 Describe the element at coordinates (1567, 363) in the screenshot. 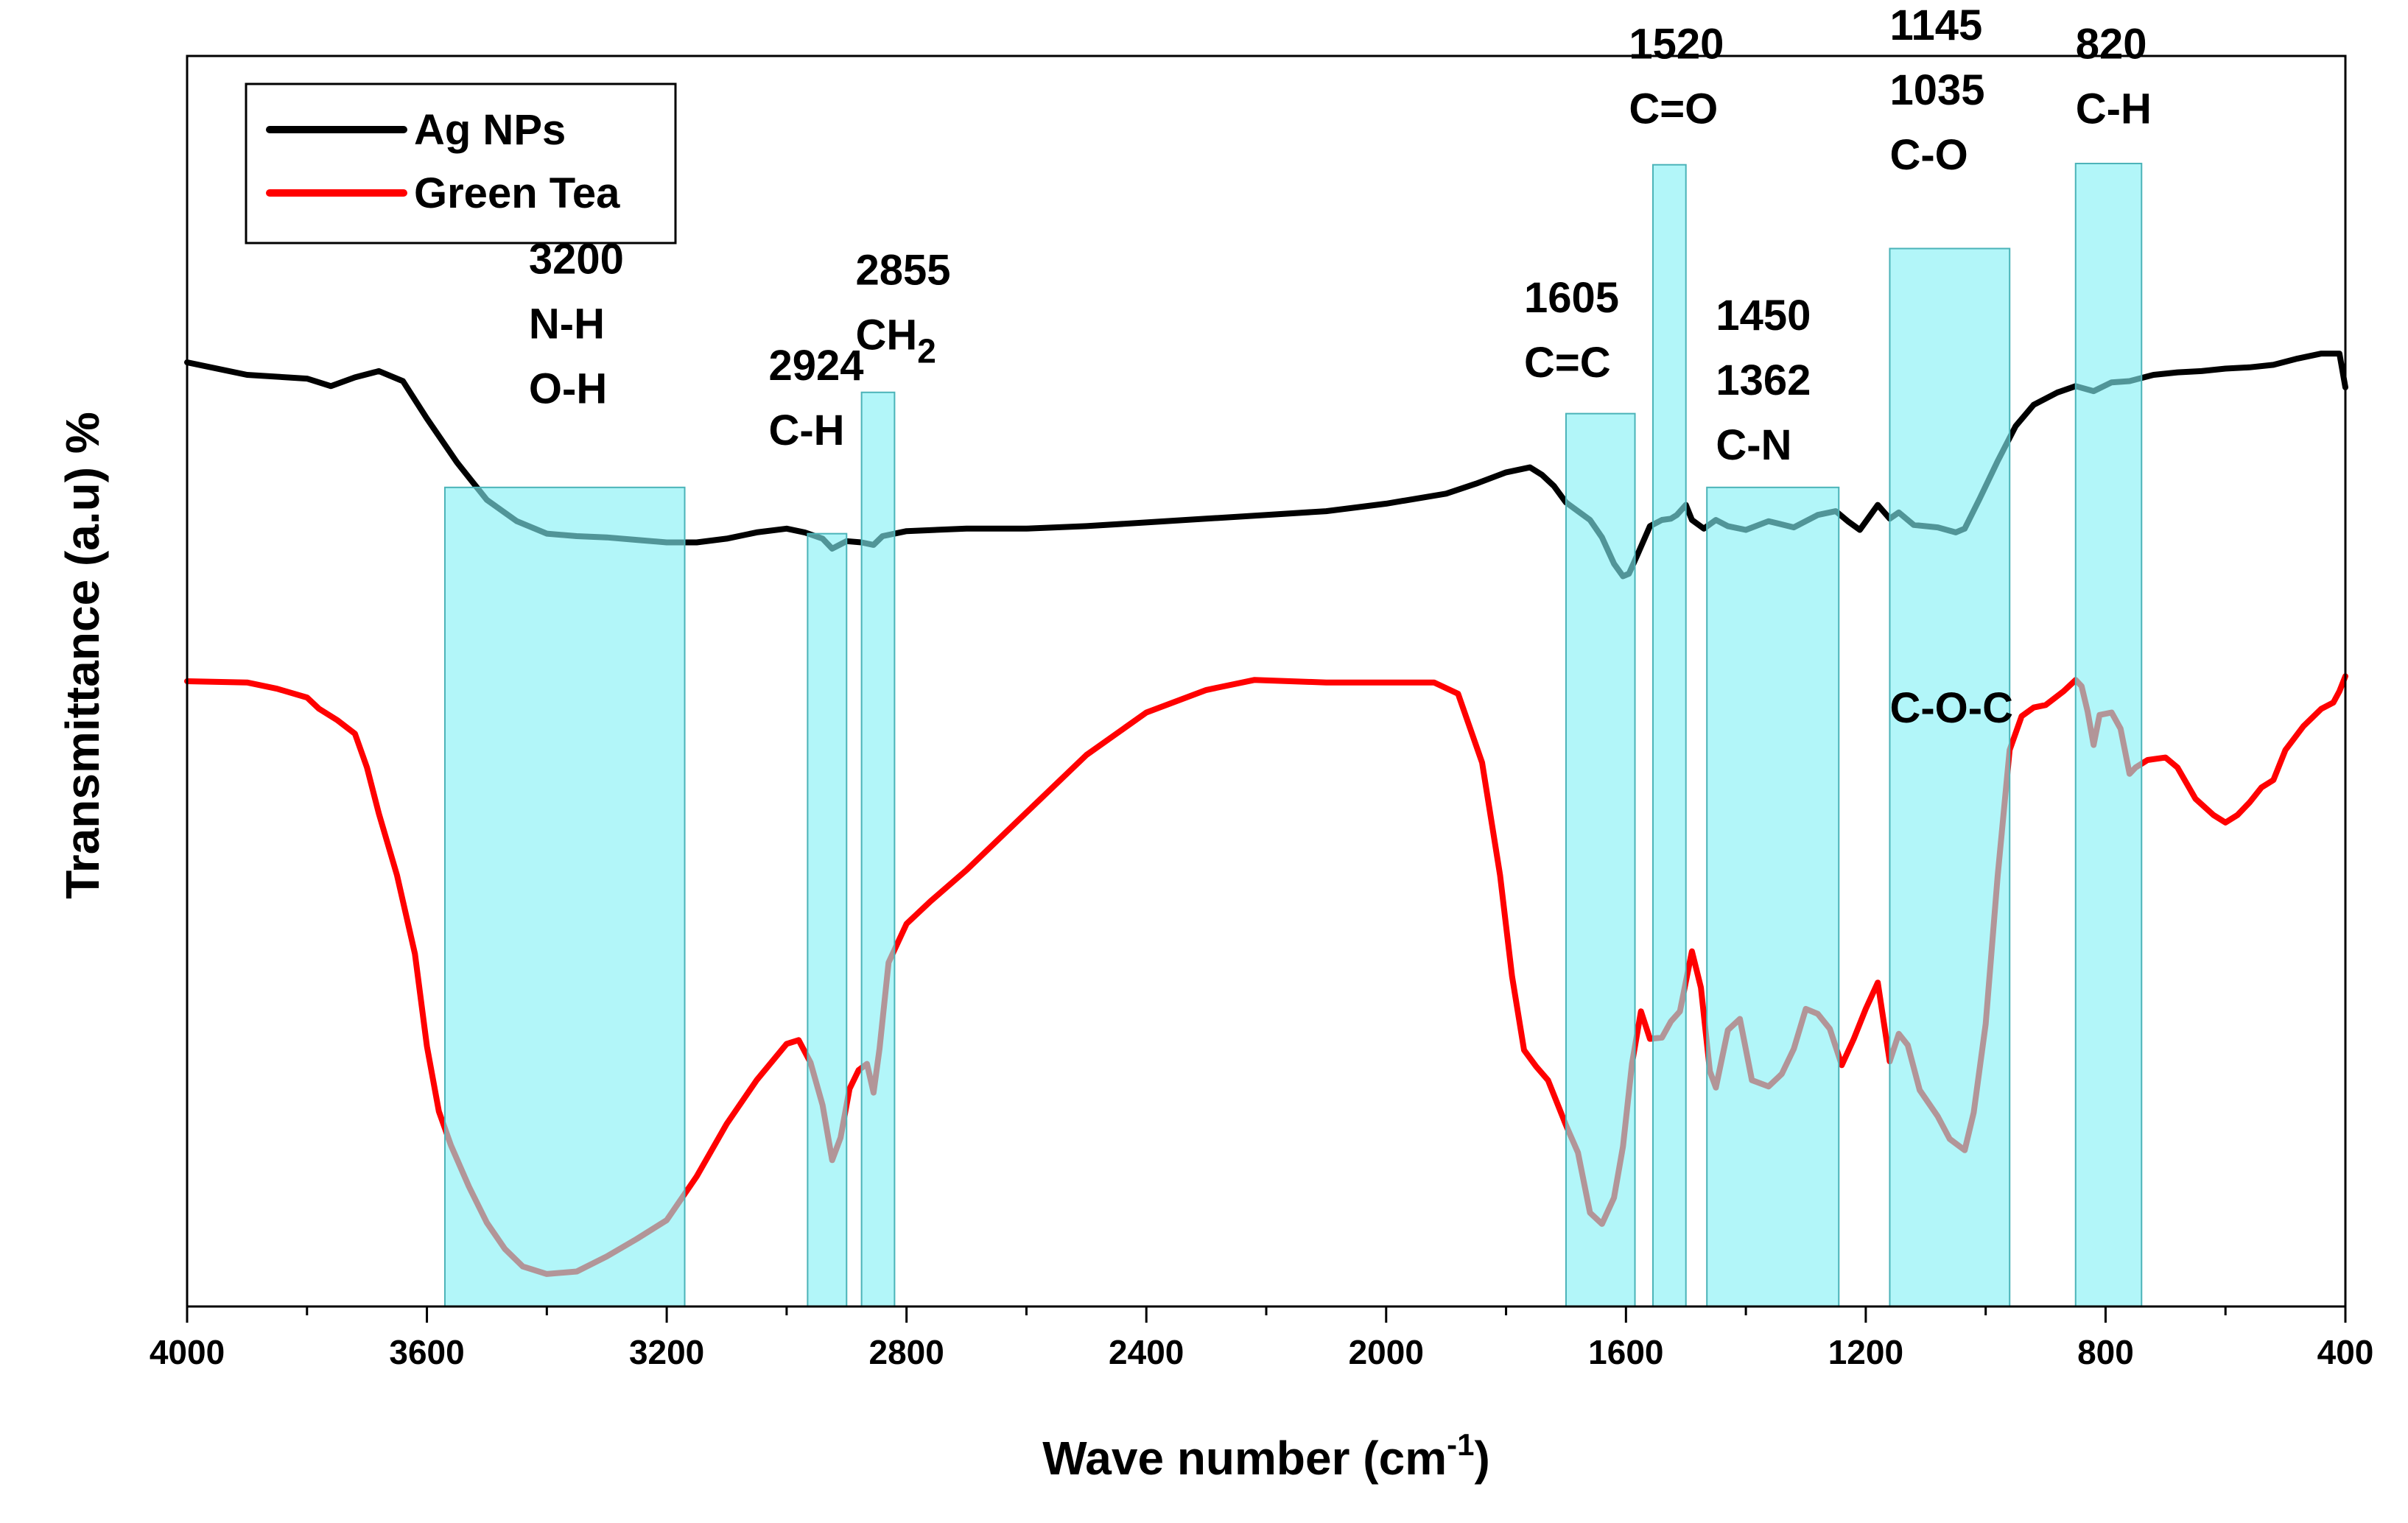

I see `peak-label: C=C` at that location.